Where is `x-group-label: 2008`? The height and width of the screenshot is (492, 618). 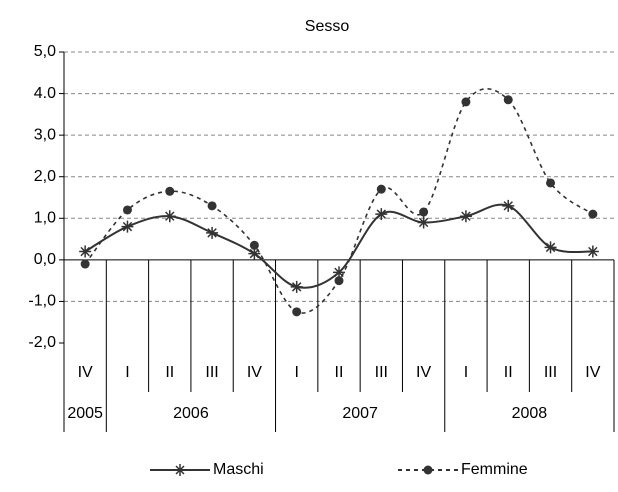
x-group-label: 2008 is located at coordinates (530, 413).